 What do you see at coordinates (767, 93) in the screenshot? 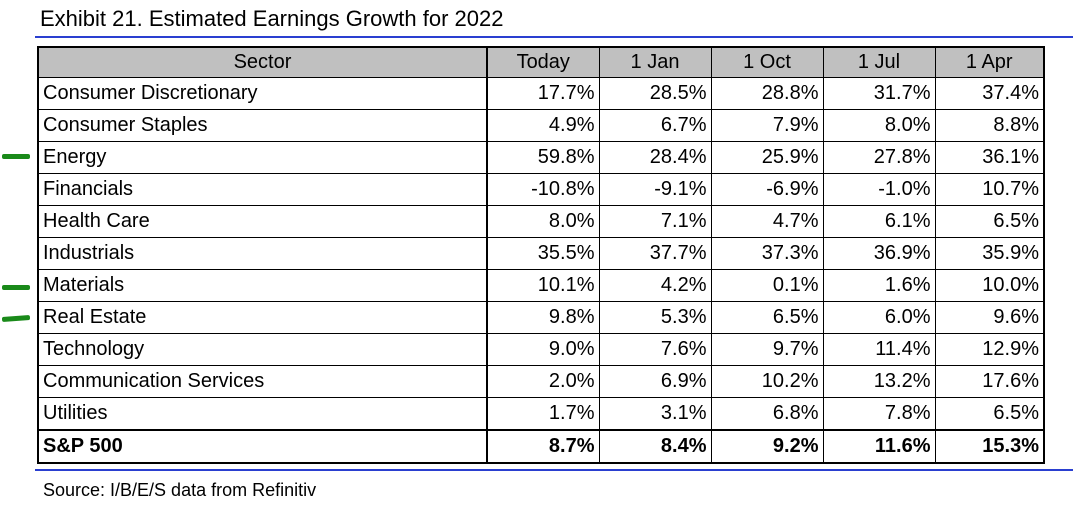
I see `value-cell: 28.8%` at bounding box center [767, 93].